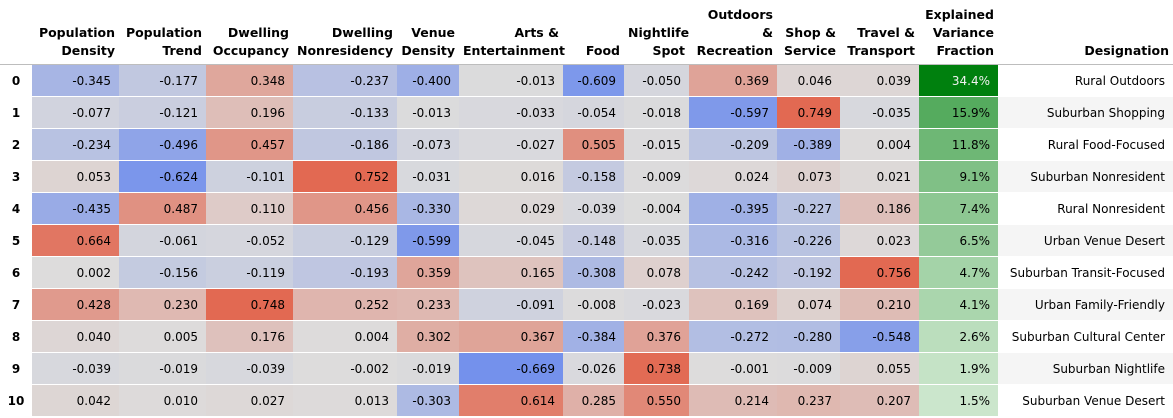 The width and height of the screenshot is (1173, 418). I want to click on row-index: 10, so click(16, 400).